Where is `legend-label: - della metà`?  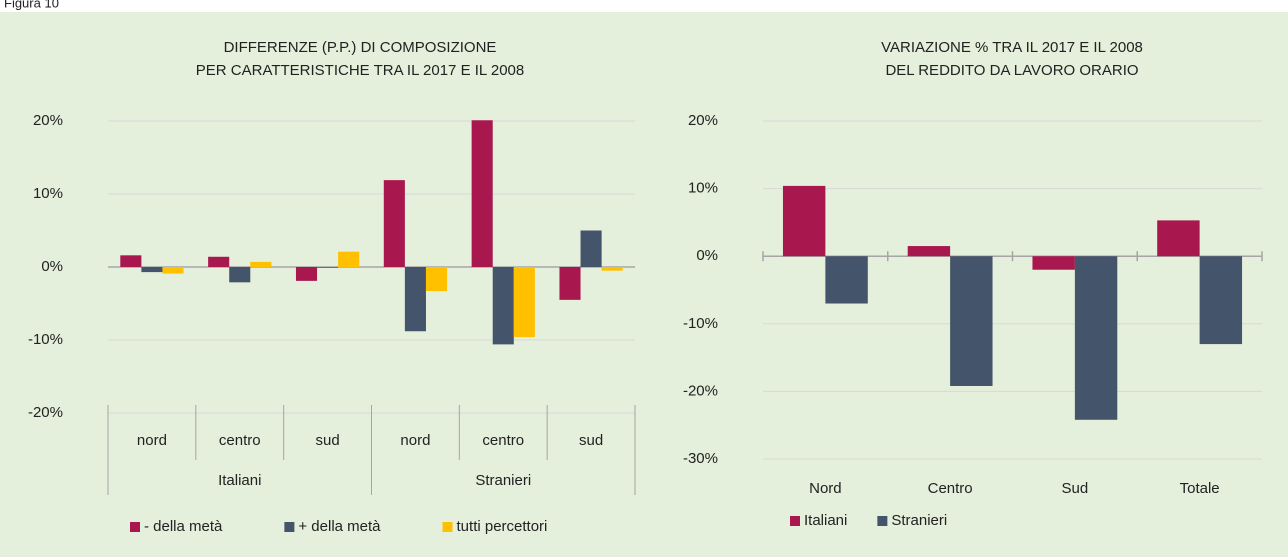
legend-label: - della metà is located at coordinates (183, 526).